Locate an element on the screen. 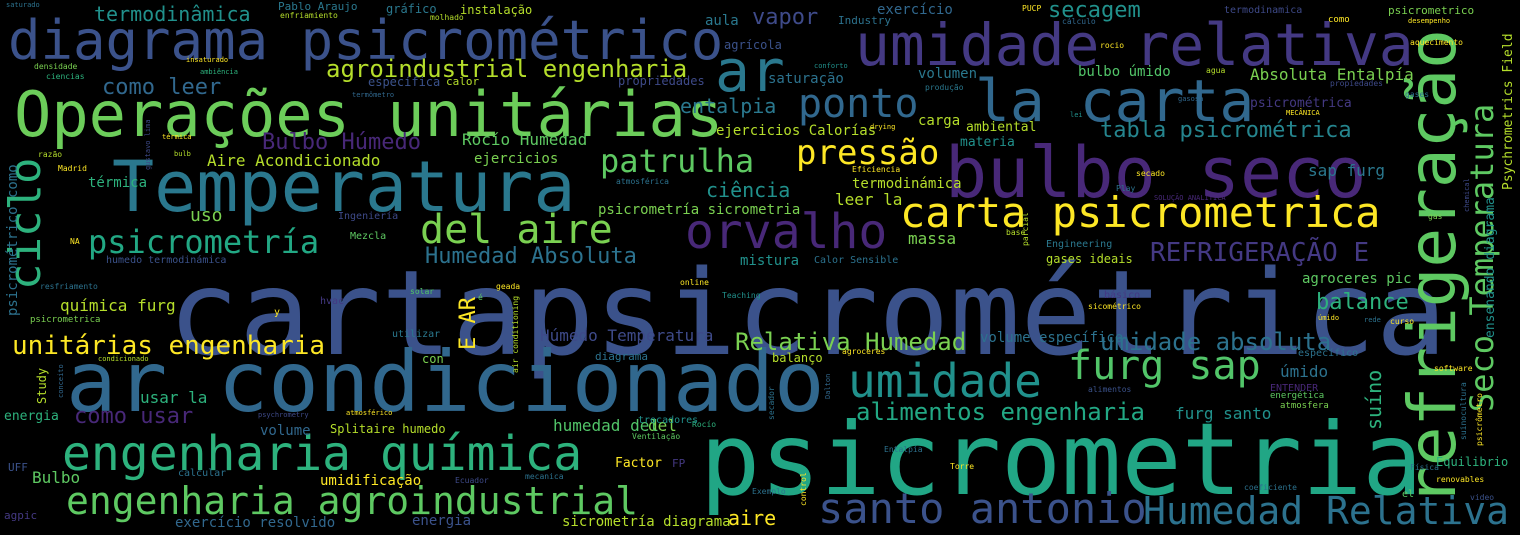 This screenshot has height=535, width=1520. word-cloud-word: volume específico is located at coordinates (1052, 338).